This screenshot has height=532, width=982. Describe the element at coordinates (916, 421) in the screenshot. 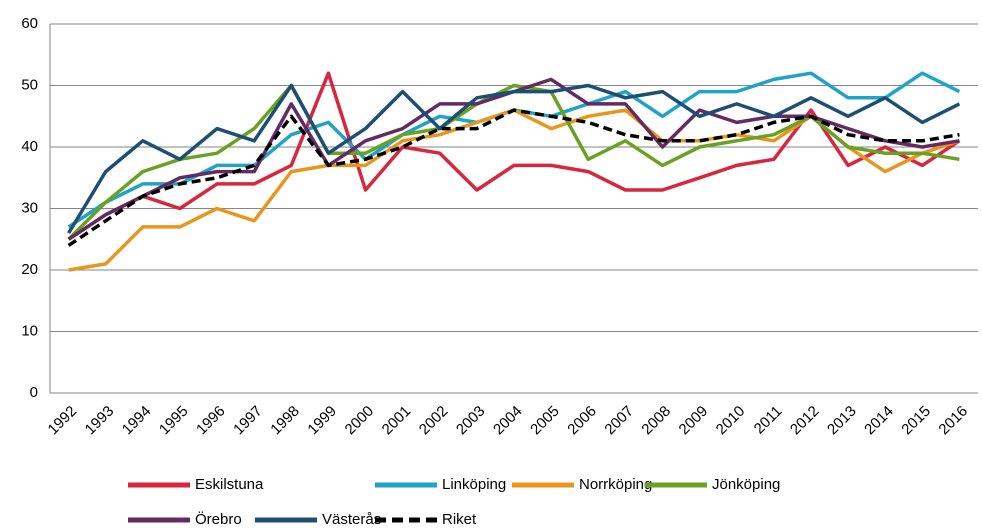

I see `x-tick-label: 2015` at that location.